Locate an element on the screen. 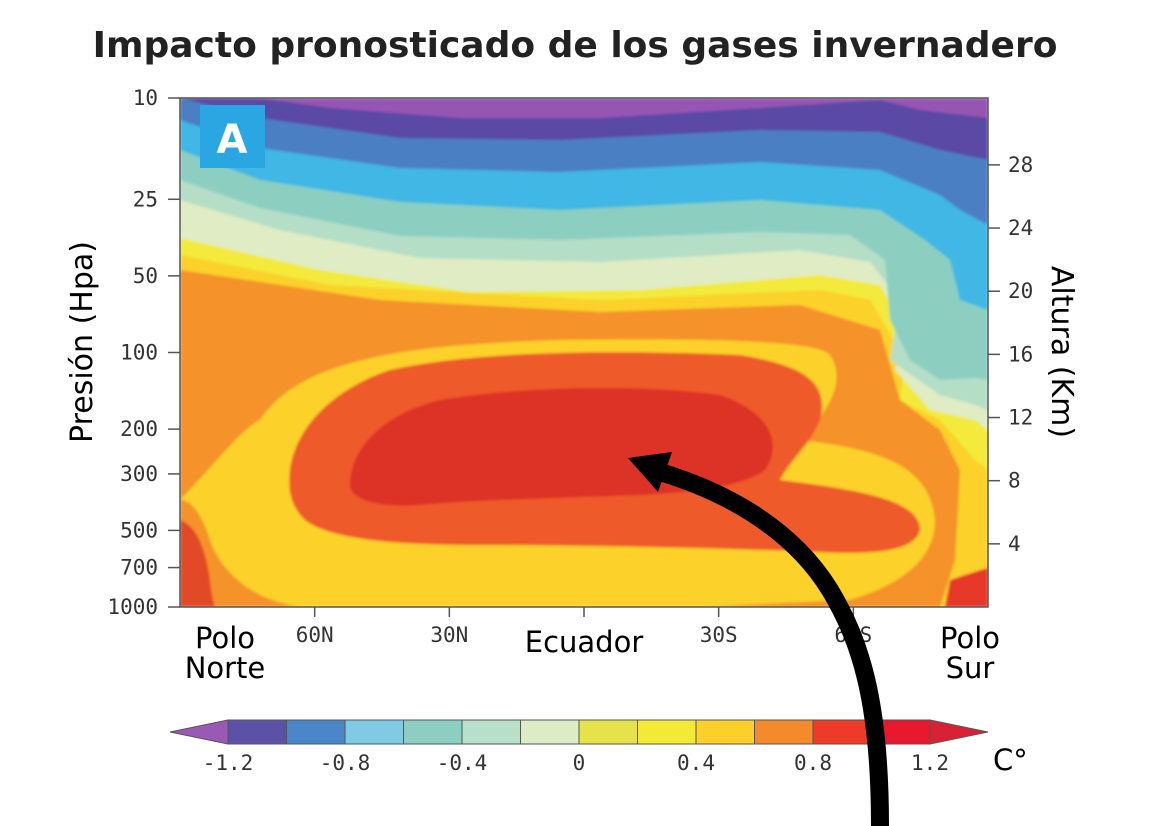  y-tick-label: 300 is located at coordinates (139, 474).